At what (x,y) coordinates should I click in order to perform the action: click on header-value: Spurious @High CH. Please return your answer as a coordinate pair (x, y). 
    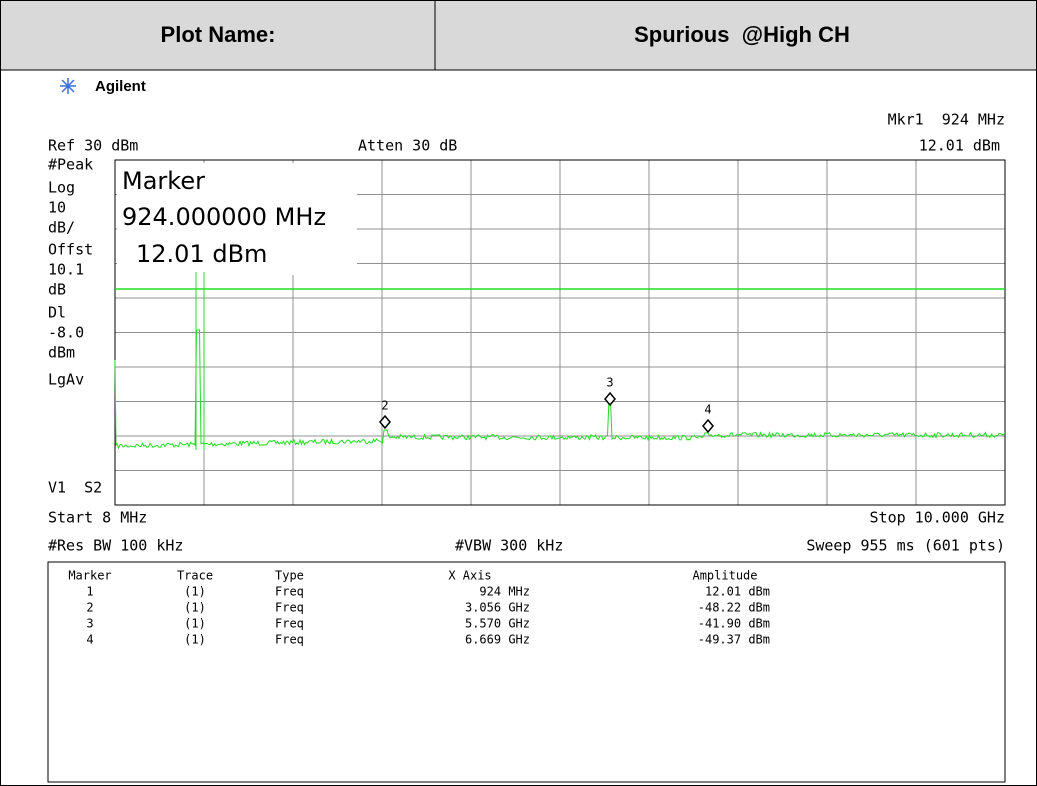
    Looking at the image, I should click on (742, 34).